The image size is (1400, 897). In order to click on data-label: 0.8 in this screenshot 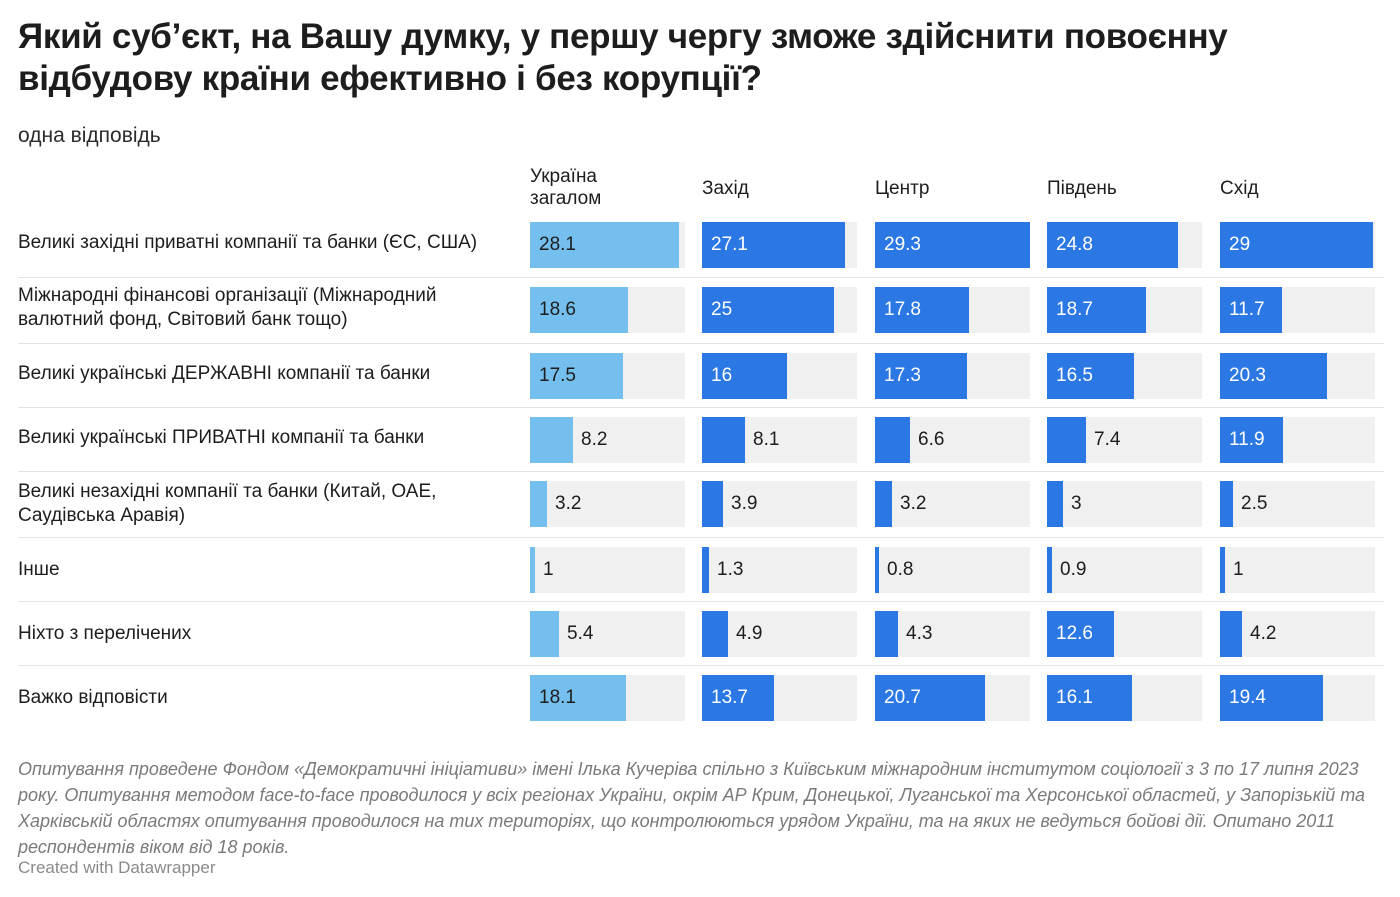, I will do `click(900, 569)`.